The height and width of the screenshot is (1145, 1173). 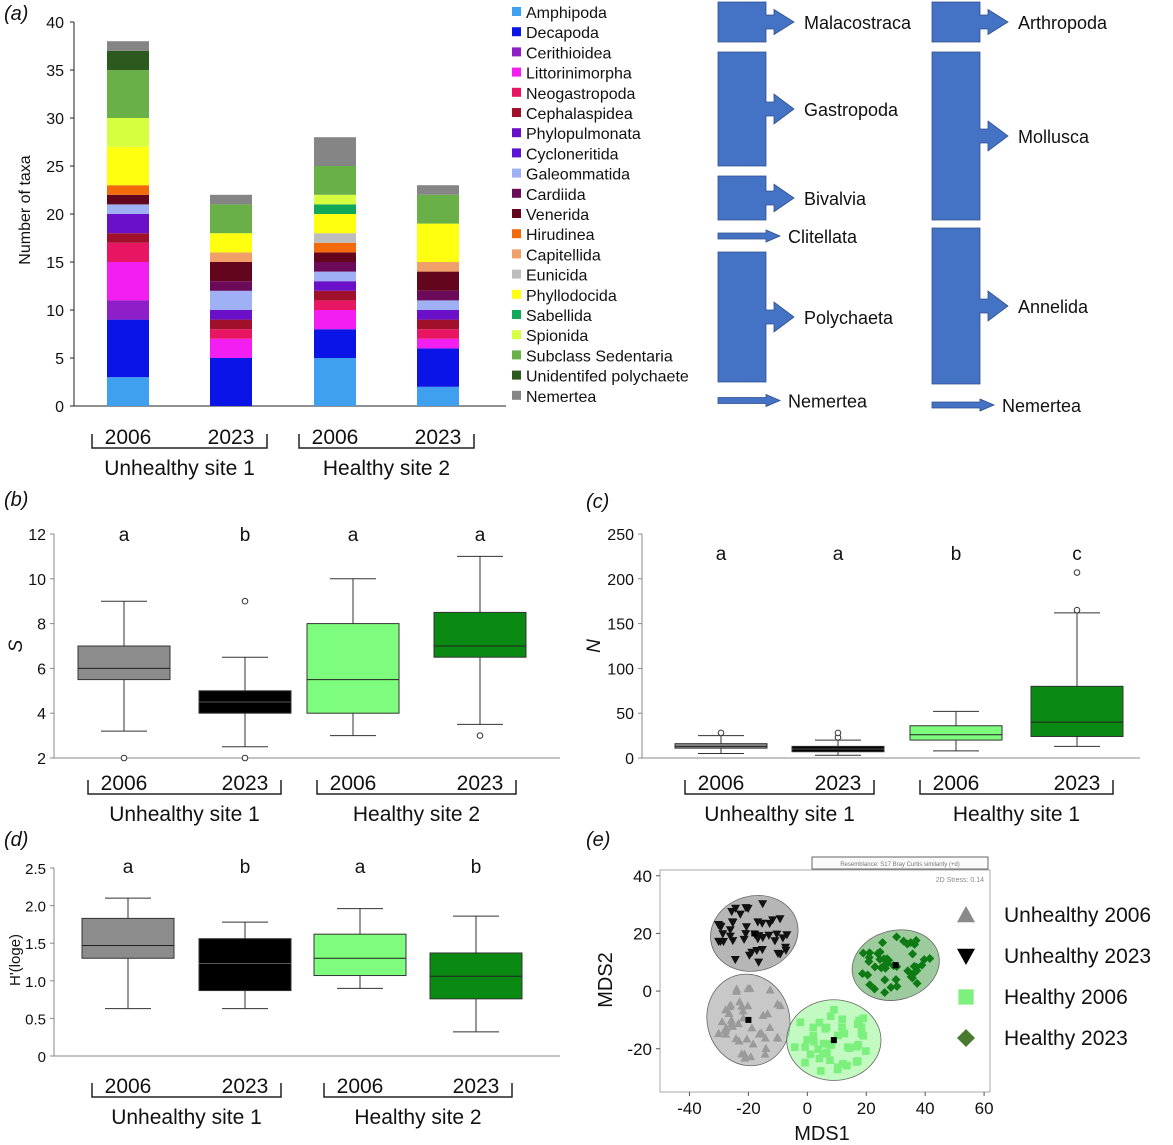 What do you see at coordinates (597, 502) in the screenshot?
I see `panel-c-label: (c)` at bounding box center [597, 502].